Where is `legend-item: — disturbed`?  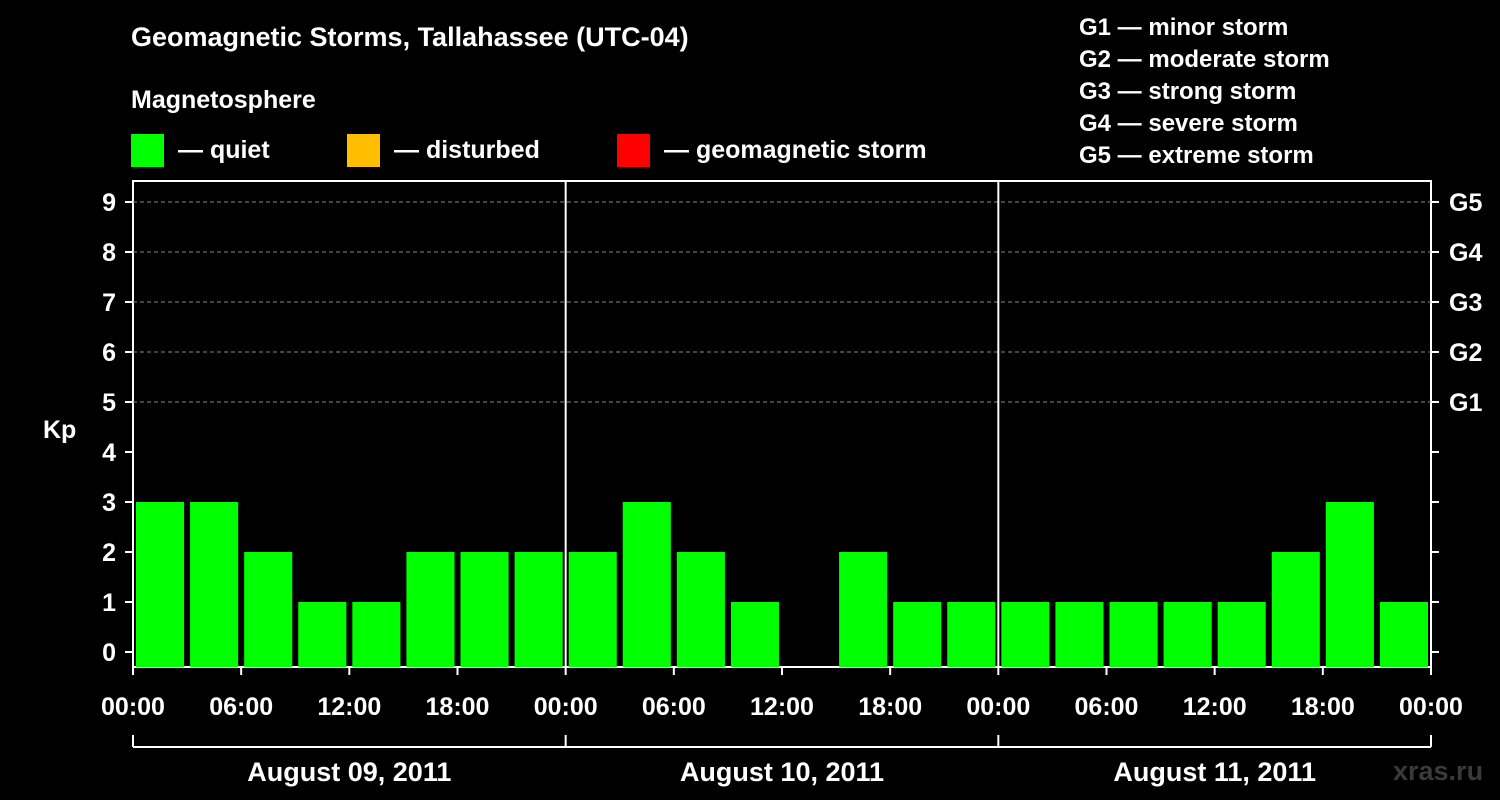
legend-item: — disturbed is located at coordinates (443, 150).